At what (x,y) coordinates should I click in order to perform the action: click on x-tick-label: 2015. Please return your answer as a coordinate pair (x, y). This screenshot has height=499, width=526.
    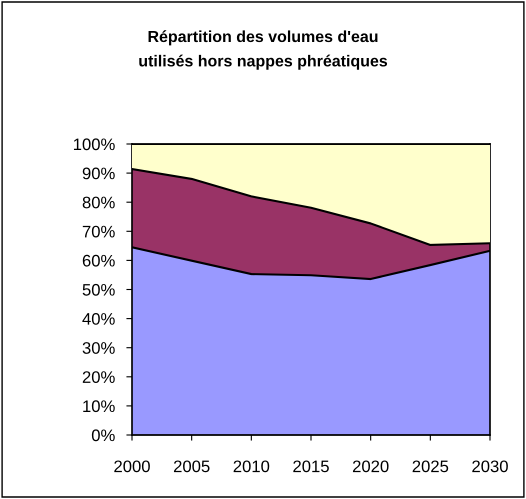
    Looking at the image, I should click on (311, 466).